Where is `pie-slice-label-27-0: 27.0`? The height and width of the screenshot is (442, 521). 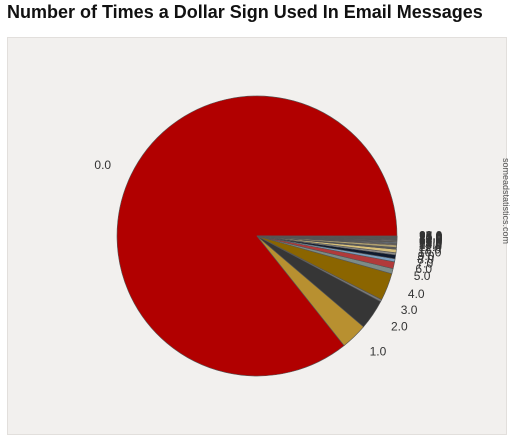
pie-slice-label-27-0: 27.0 is located at coordinates (431, 236).